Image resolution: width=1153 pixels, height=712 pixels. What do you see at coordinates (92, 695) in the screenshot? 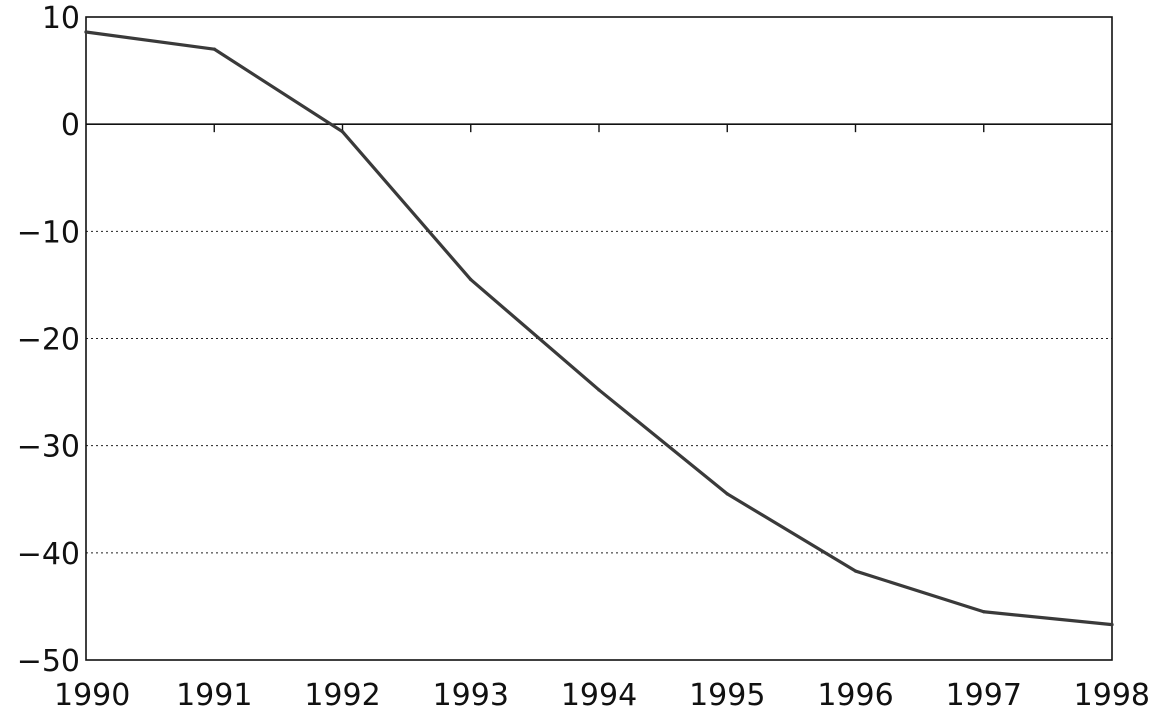
I see `x-tick-label: 1990` at bounding box center [92, 695].